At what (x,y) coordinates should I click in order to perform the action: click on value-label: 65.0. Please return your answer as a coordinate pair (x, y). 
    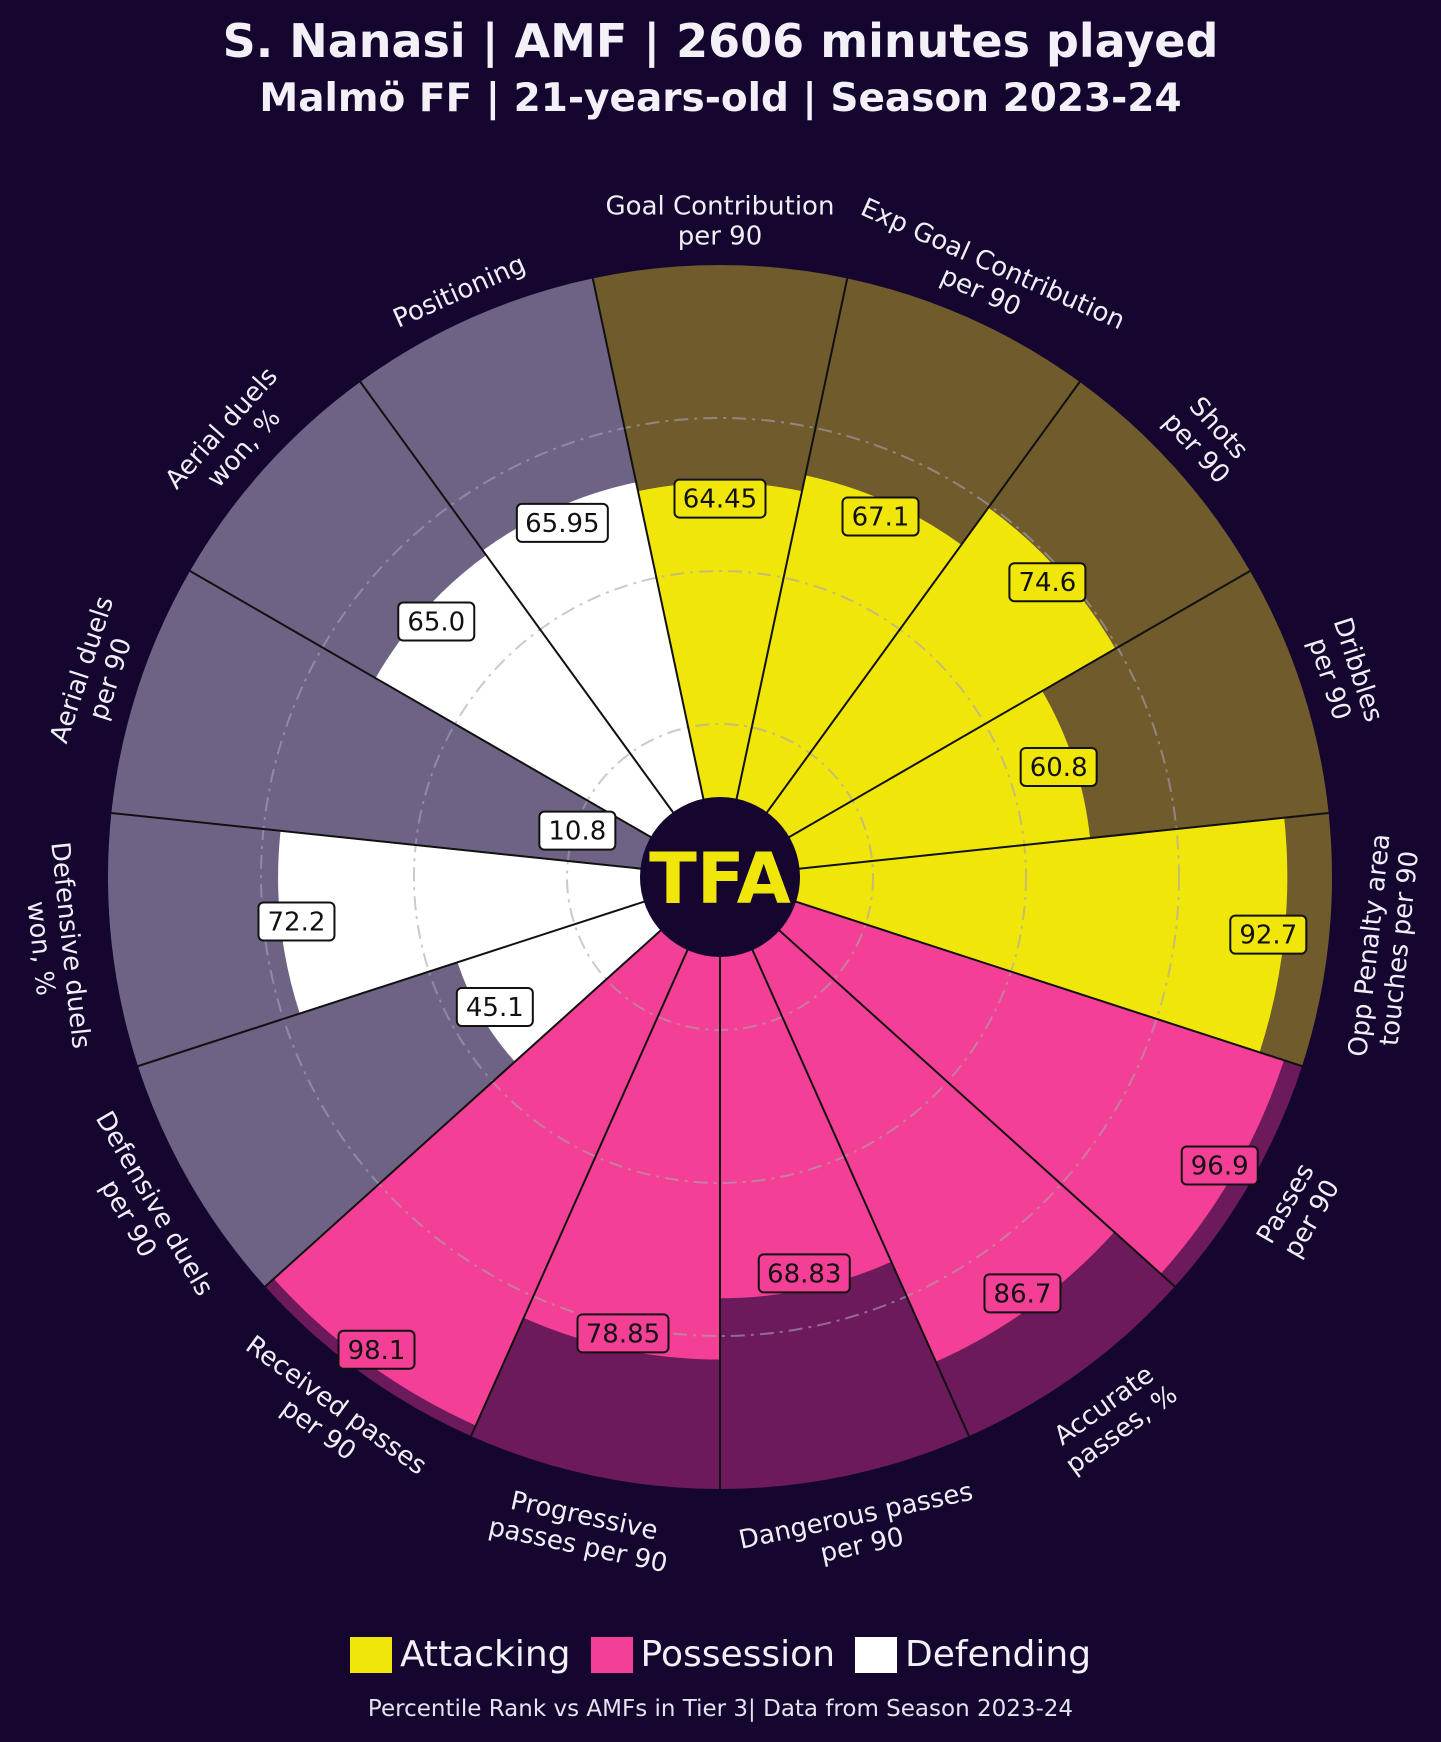
    Looking at the image, I should click on (436, 621).